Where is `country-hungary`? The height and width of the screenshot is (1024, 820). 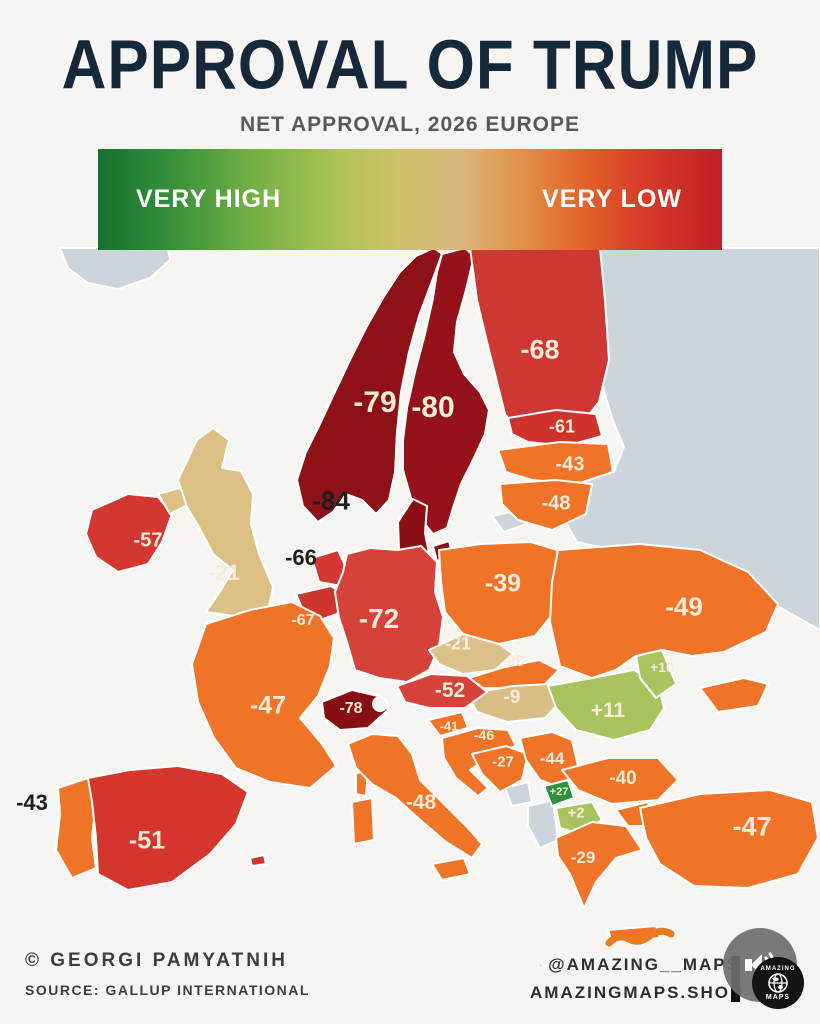 country-hungary is located at coordinates (515, 703).